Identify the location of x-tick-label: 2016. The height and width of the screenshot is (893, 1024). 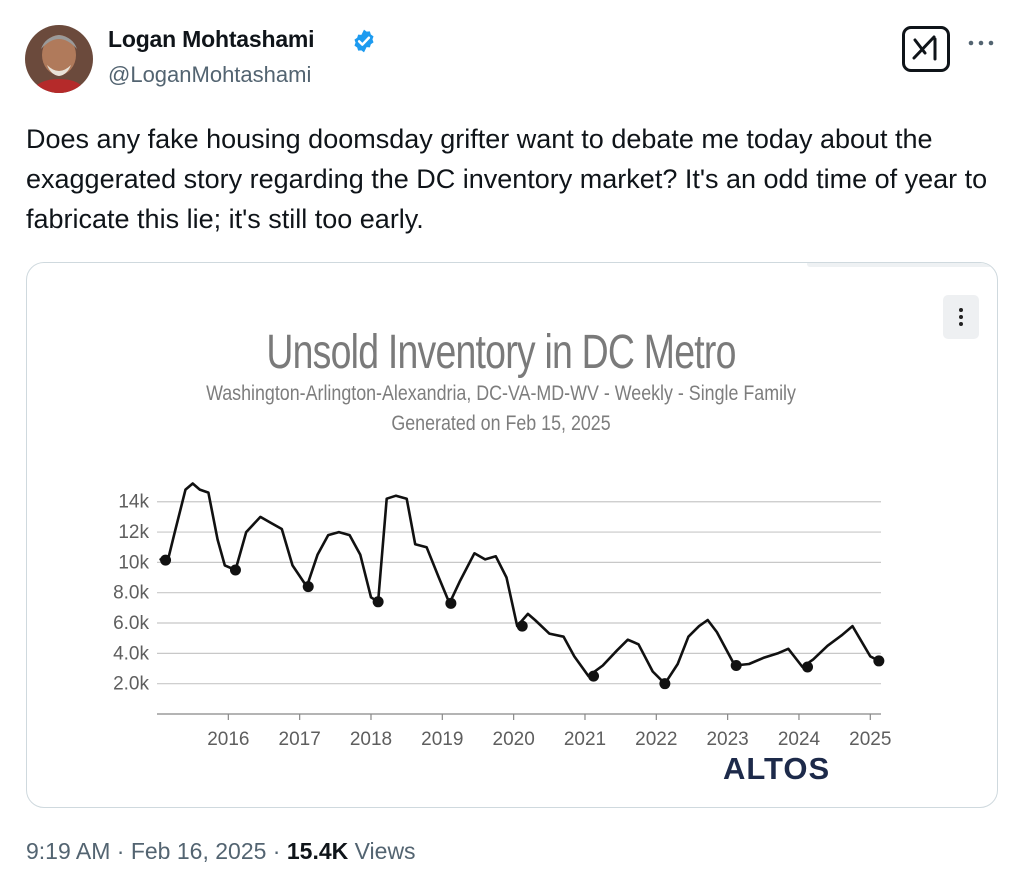
(228, 739).